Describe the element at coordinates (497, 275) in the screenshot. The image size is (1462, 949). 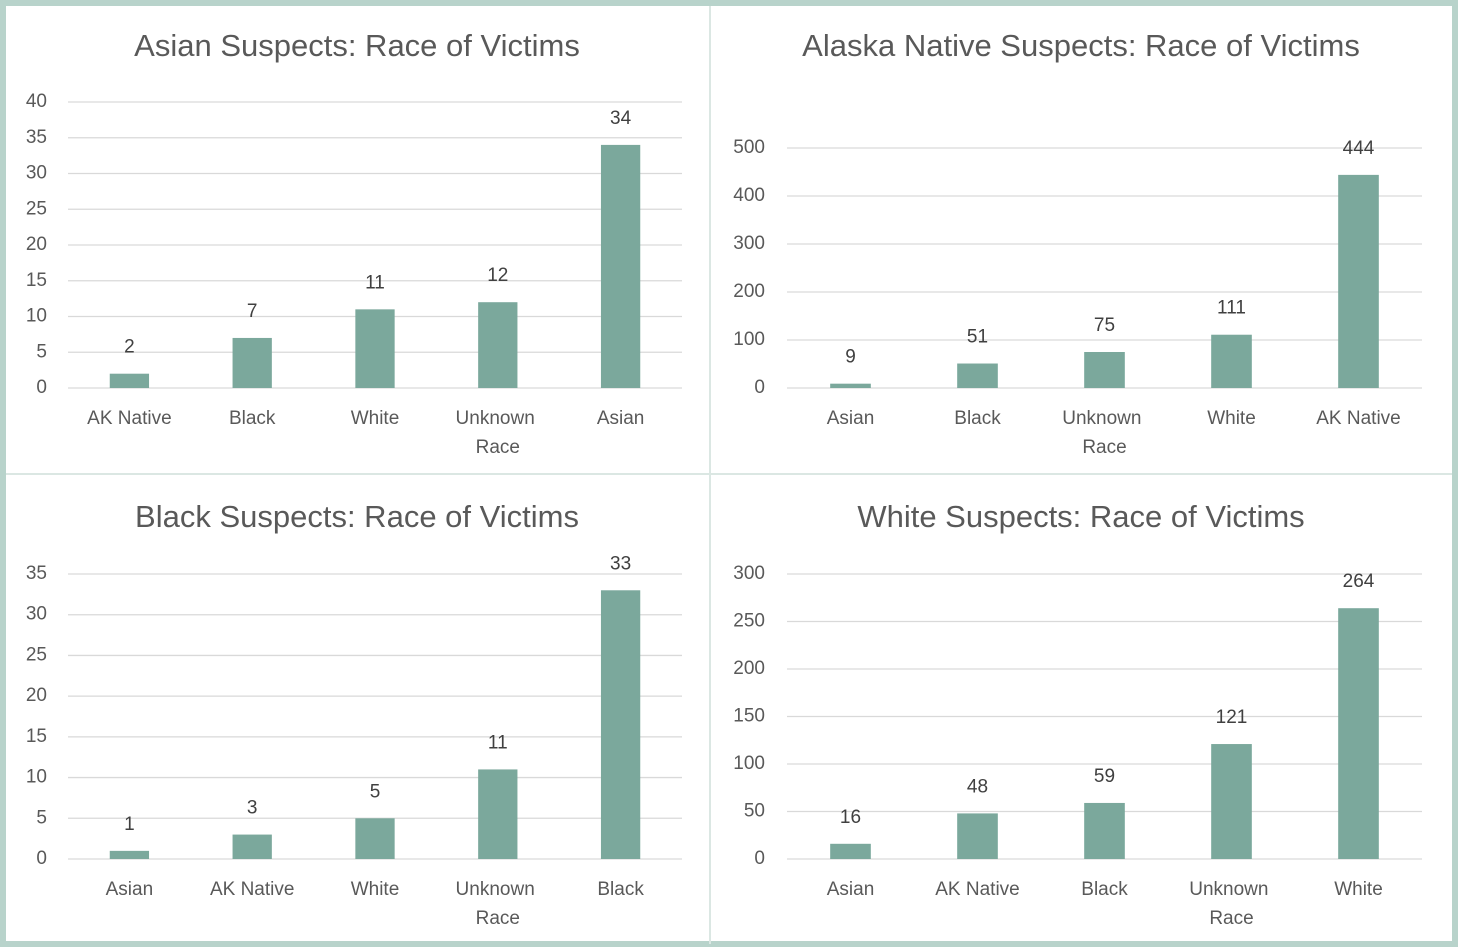
I see `data-label: 12` at that location.